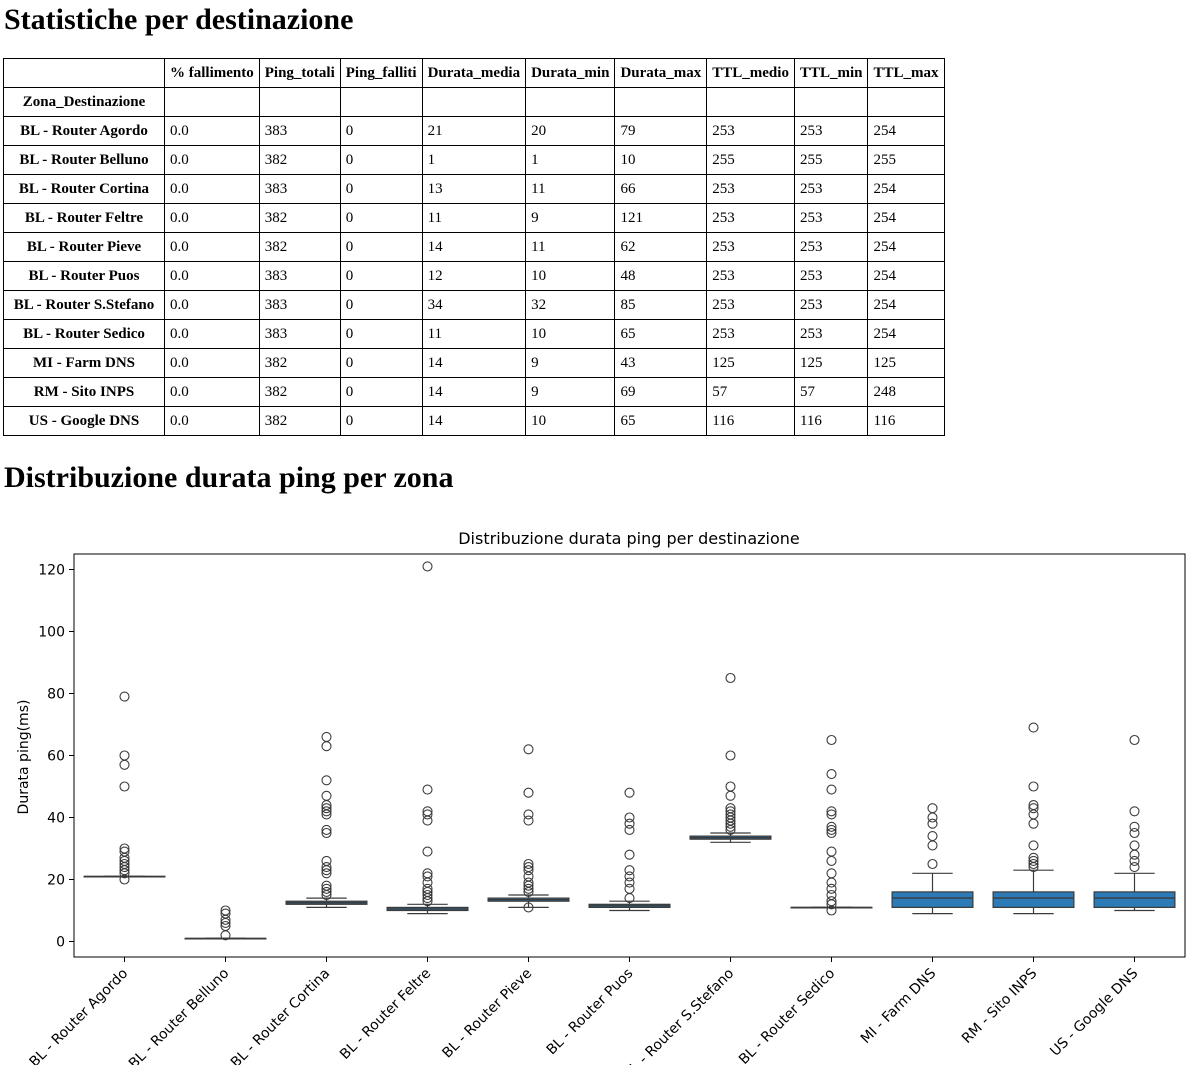 The image size is (1201, 1065). What do you see at coordinates (299, 73) in the screenshot?
I see `column-header: Ping_totali` at bounding box center [299, 73].